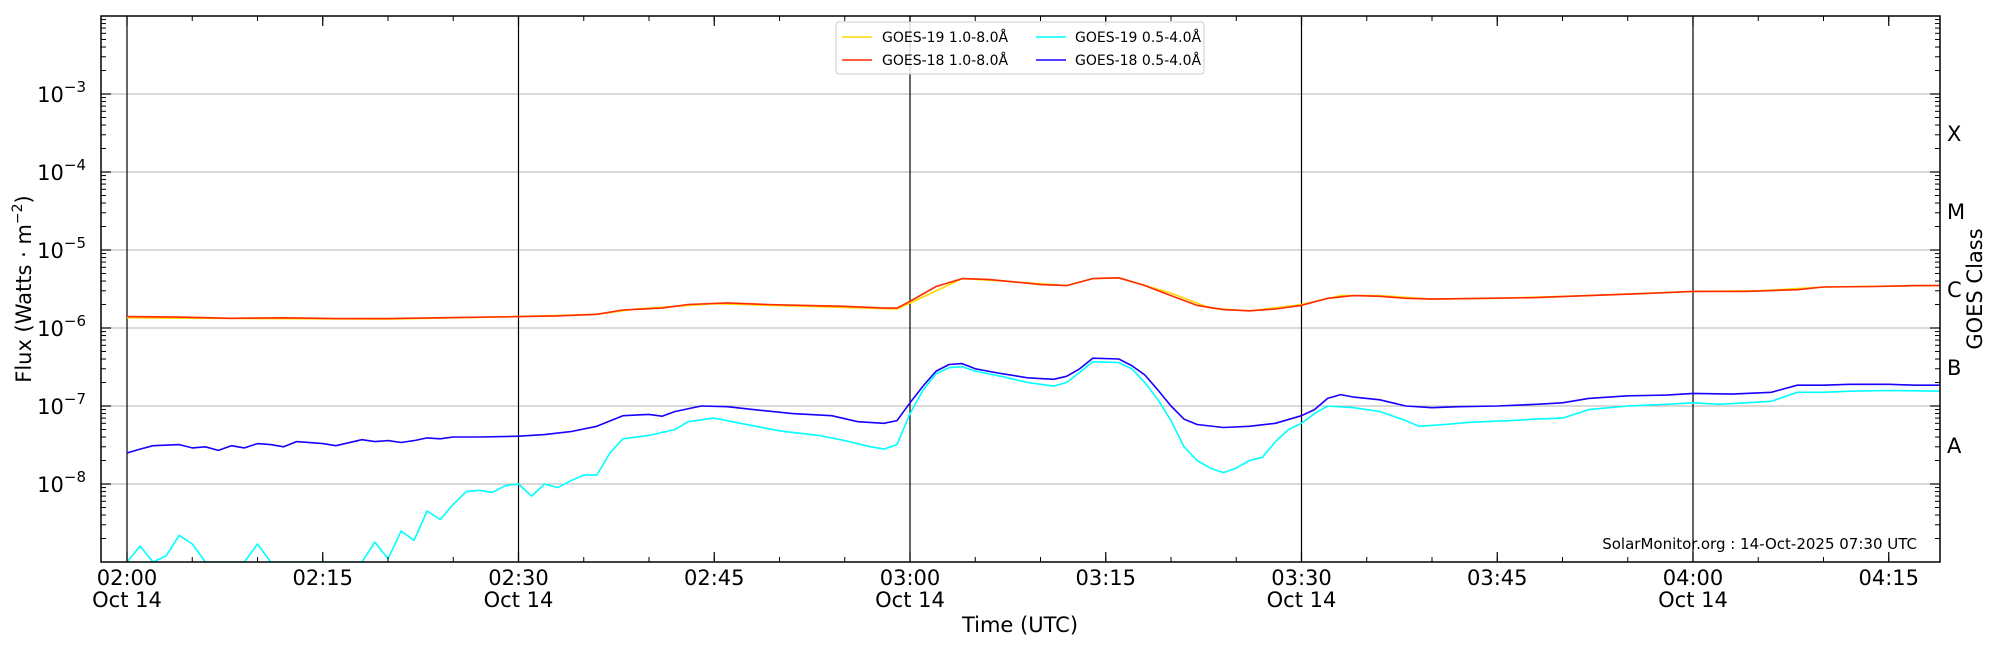 The image size is (2000, 654). What do you see at coordinates (1301, 578) in the screenshot?
I see `x-tick-label: 03:30` at bounding box center [1301, 578].